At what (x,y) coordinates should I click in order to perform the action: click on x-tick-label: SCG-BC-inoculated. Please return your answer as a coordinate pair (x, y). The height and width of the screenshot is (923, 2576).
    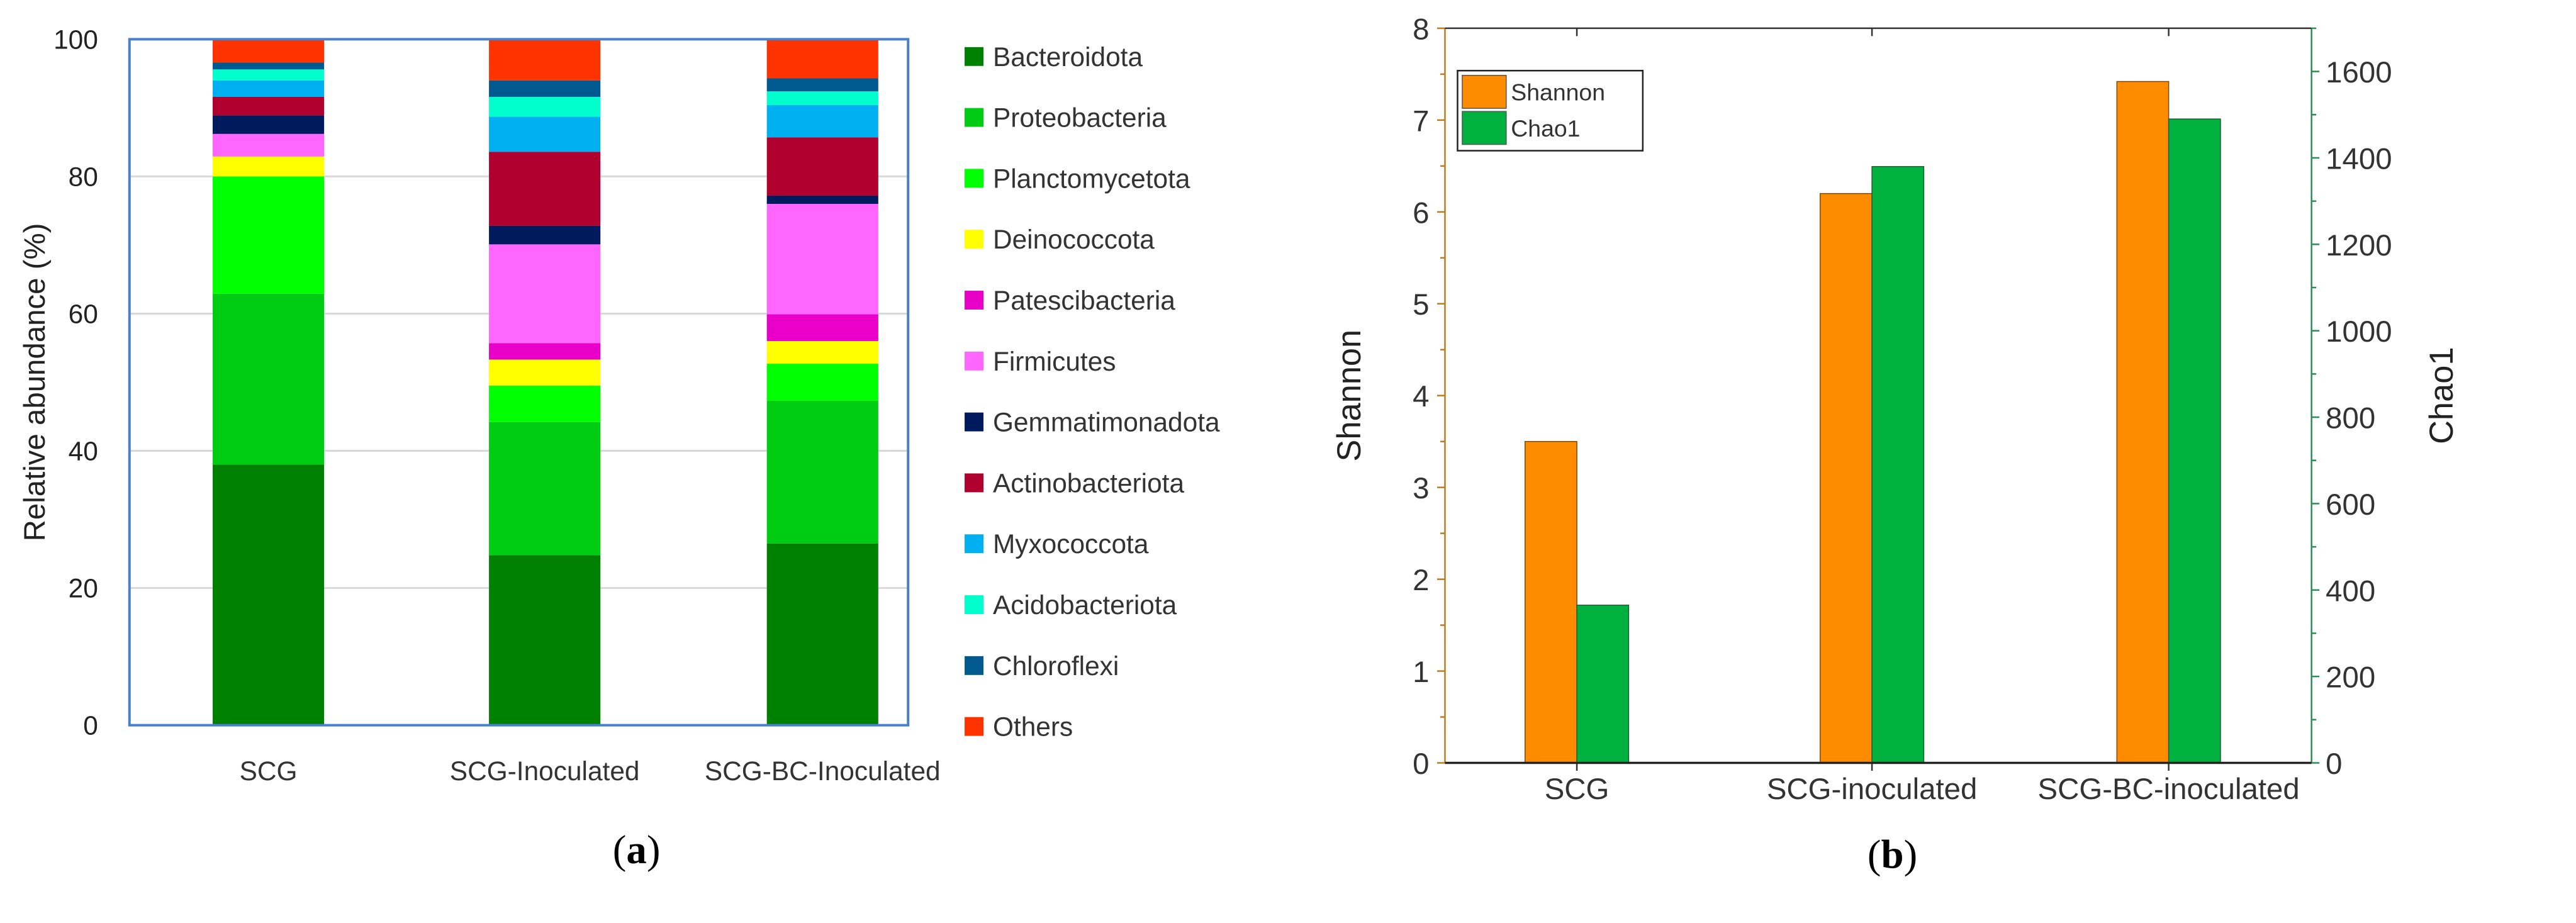
    Looking at the image, I should click on (2169, 790).